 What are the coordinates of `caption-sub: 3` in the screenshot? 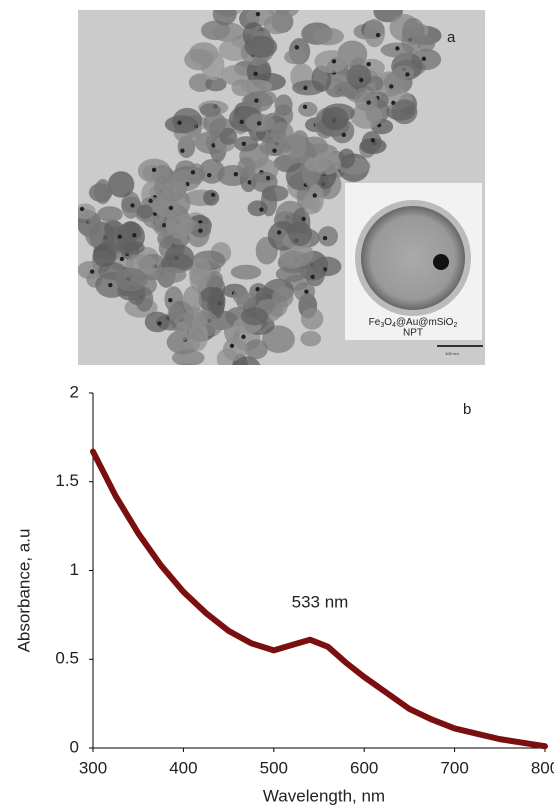 It's located at (382, 325).